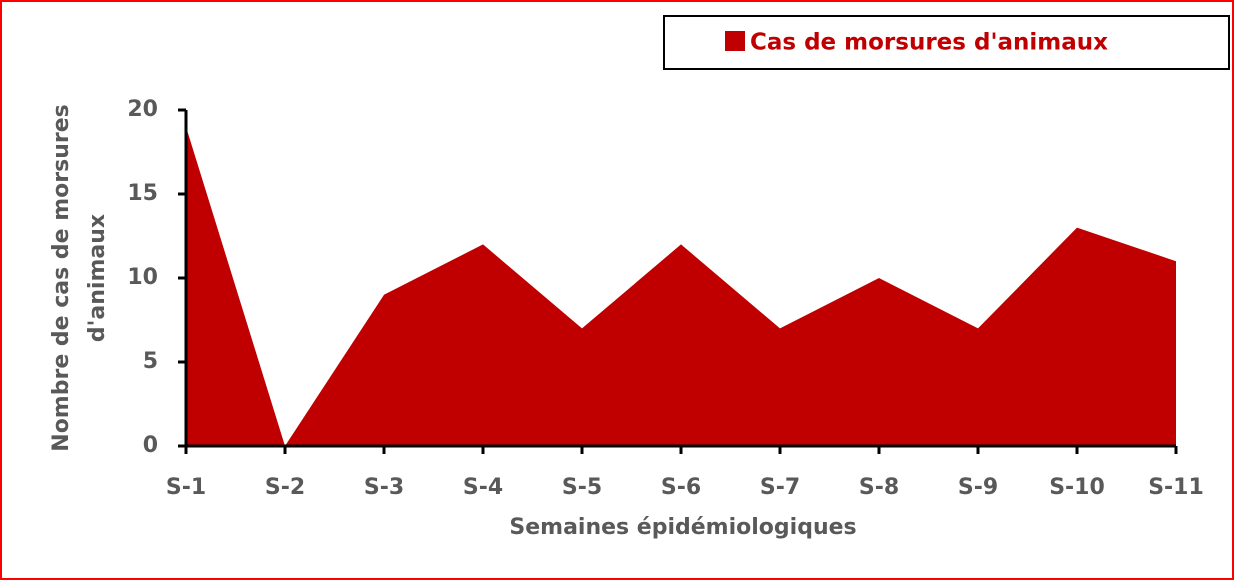 The width and height of the screenshot is (1234, 580). What do you see at coordinates (150, 361) in the screenshot?
I see `y-tick-label: 5` at bounding box center [150, 361].